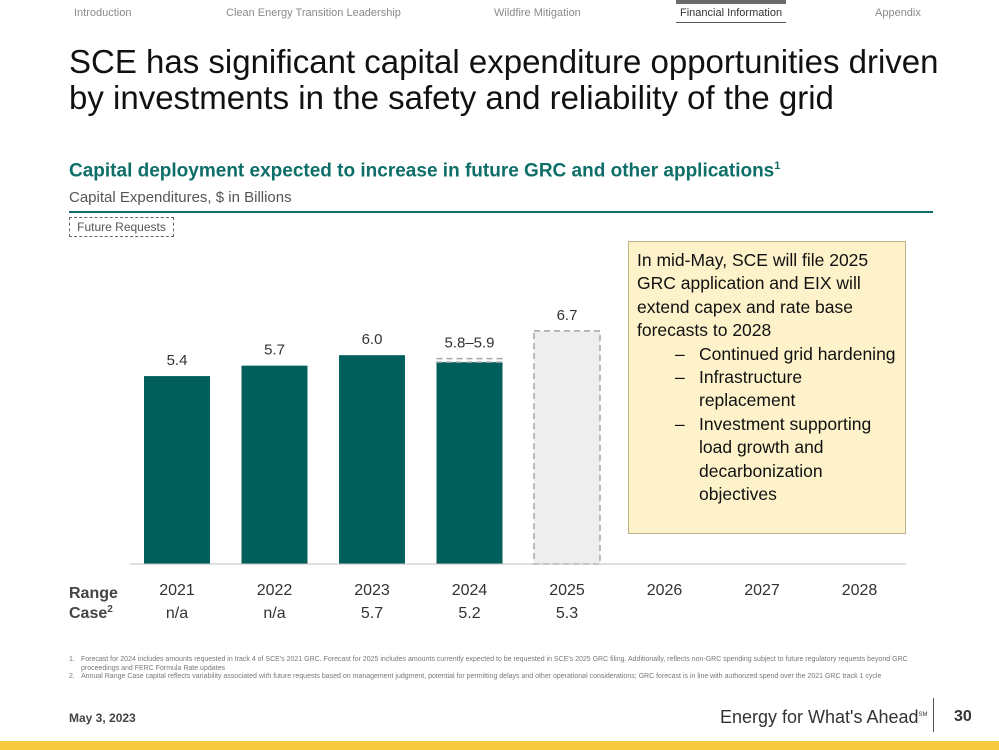  What do you see at coordinates (274, 464) in the screenshot?
I see `bar-2022` at bounding box center [274, 464].